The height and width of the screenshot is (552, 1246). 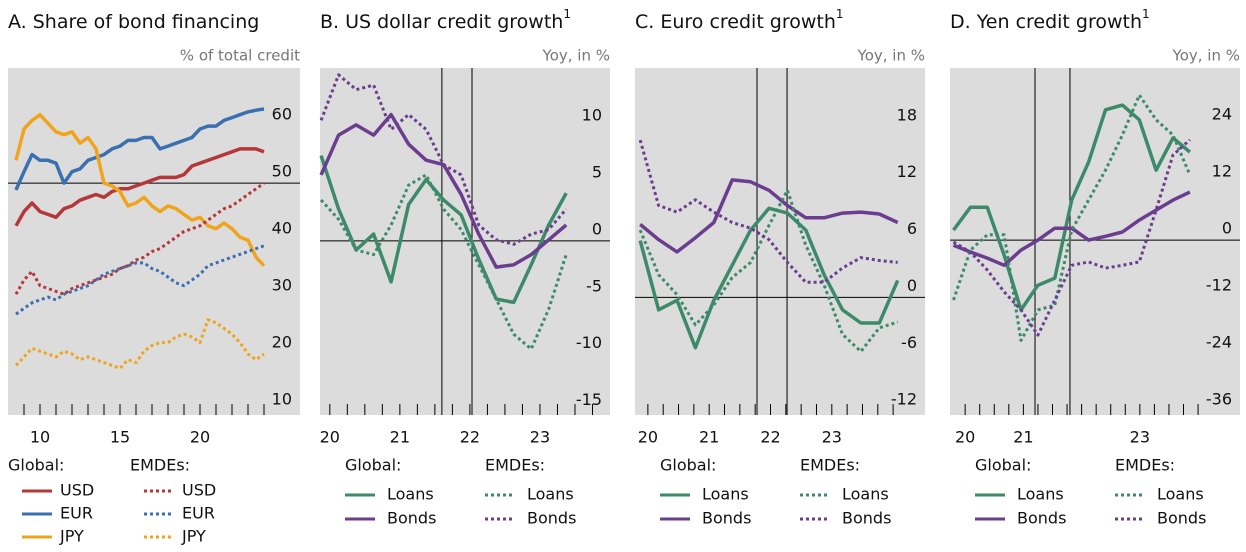 I want to click on title-text: D. Yen credit growth, so click(x=1046, y=22).